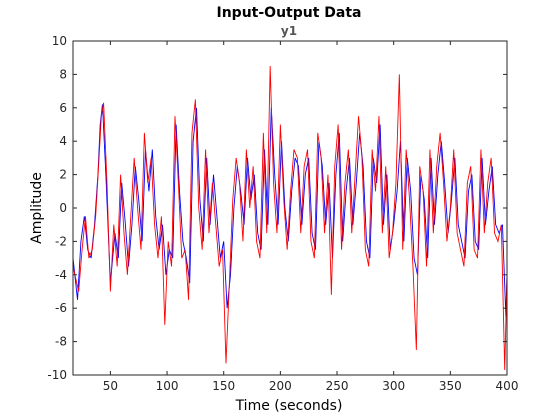 The image size is (560, 420). Describe the element at coordinates (110, 386) in the screenshot. I see `x-tick-label: 50` at that location.